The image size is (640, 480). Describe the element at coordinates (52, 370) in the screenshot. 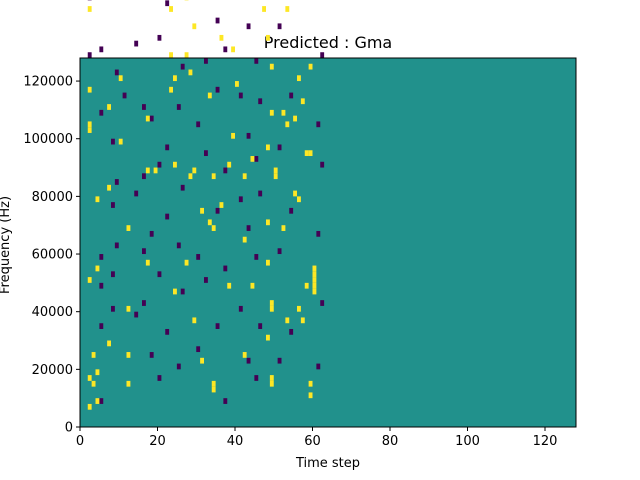

I see `y-tick-label: 20000` at that location.